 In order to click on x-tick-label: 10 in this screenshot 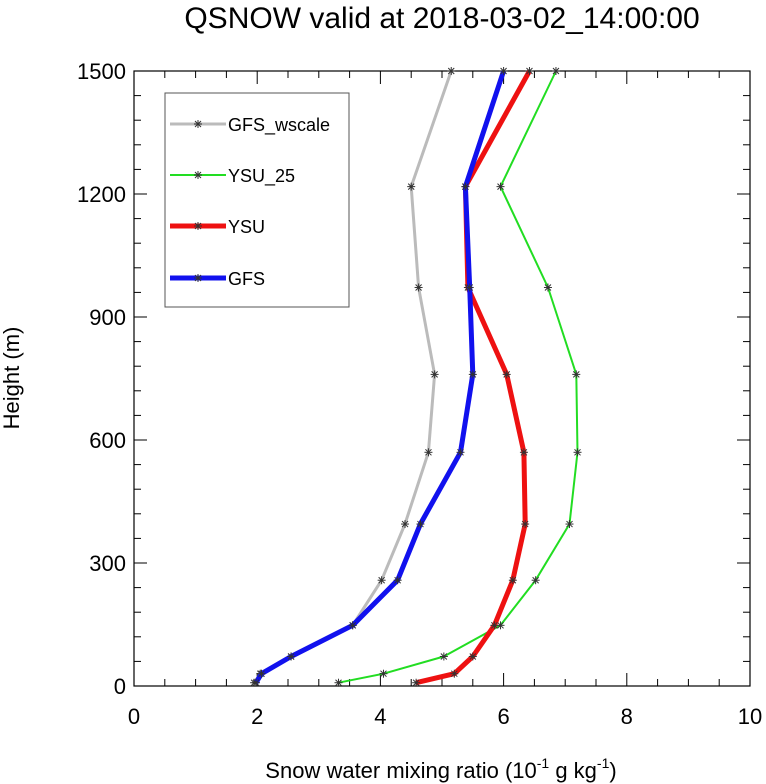, I will do `click(750, 716)`.